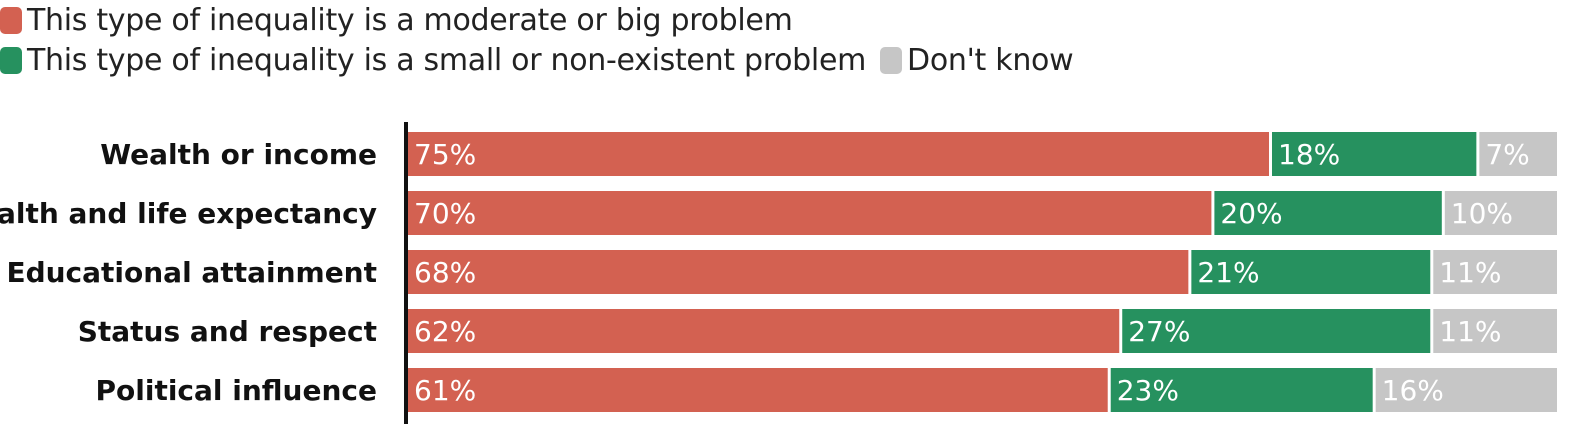 Image resolution: width=1592 pixels, height=446 pixels. What do you see at coordinates (445, 331) in the screenshot?
I see `data-label-status-and-respect-series-0: 62%` at bounding box center [445, 331].